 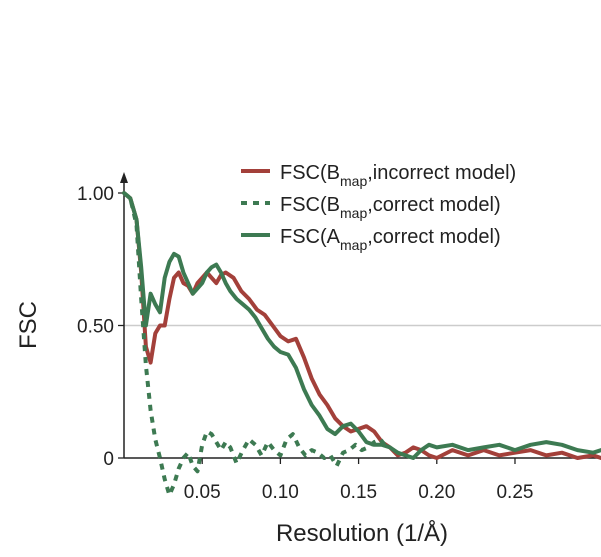 I want to click on legend-label-1: FSC(Bmap,incorrect model), so click(x=398, y=175).